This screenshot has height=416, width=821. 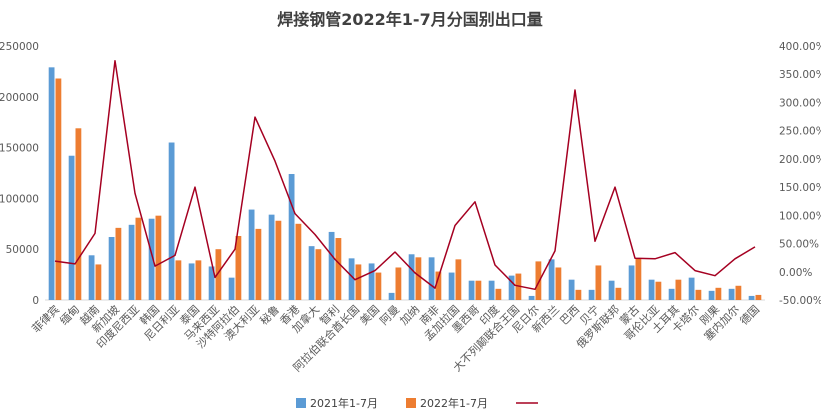 What do you see at coordinates (800, 188) in the screenshot?
I see `right-axis-tick-label: 150.00%` at bounding box center [800, 188].